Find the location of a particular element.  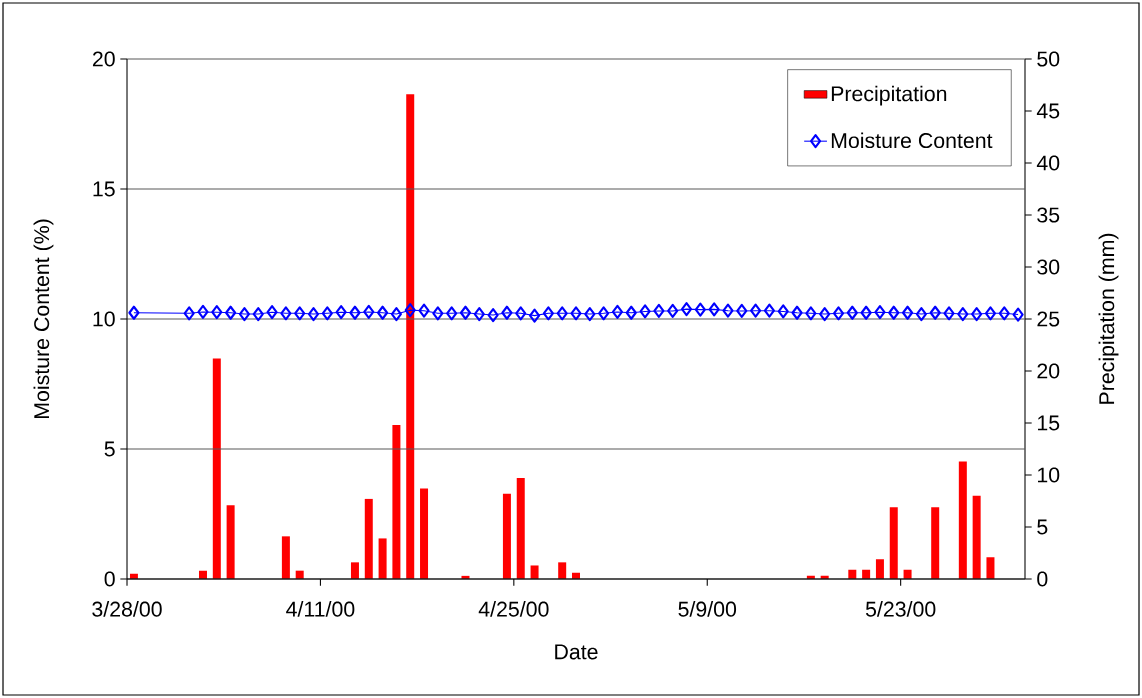

x-axis-title: Date is located at coordinates (576, 652).